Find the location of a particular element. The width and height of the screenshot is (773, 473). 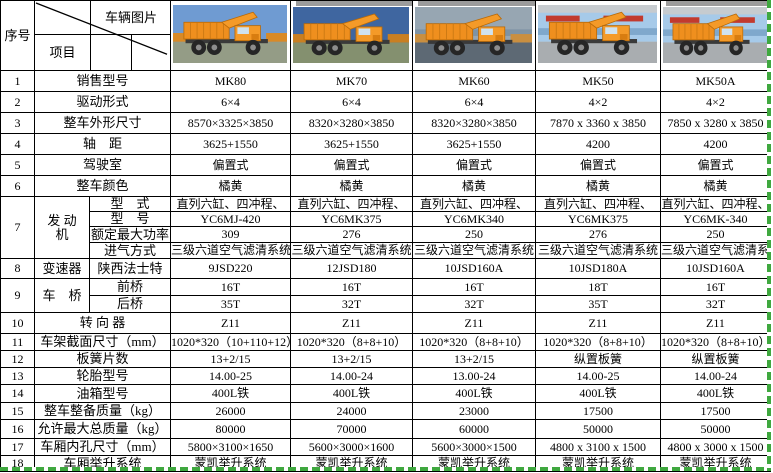

photo-cell-mk80 is located at coordinates (230, 35).